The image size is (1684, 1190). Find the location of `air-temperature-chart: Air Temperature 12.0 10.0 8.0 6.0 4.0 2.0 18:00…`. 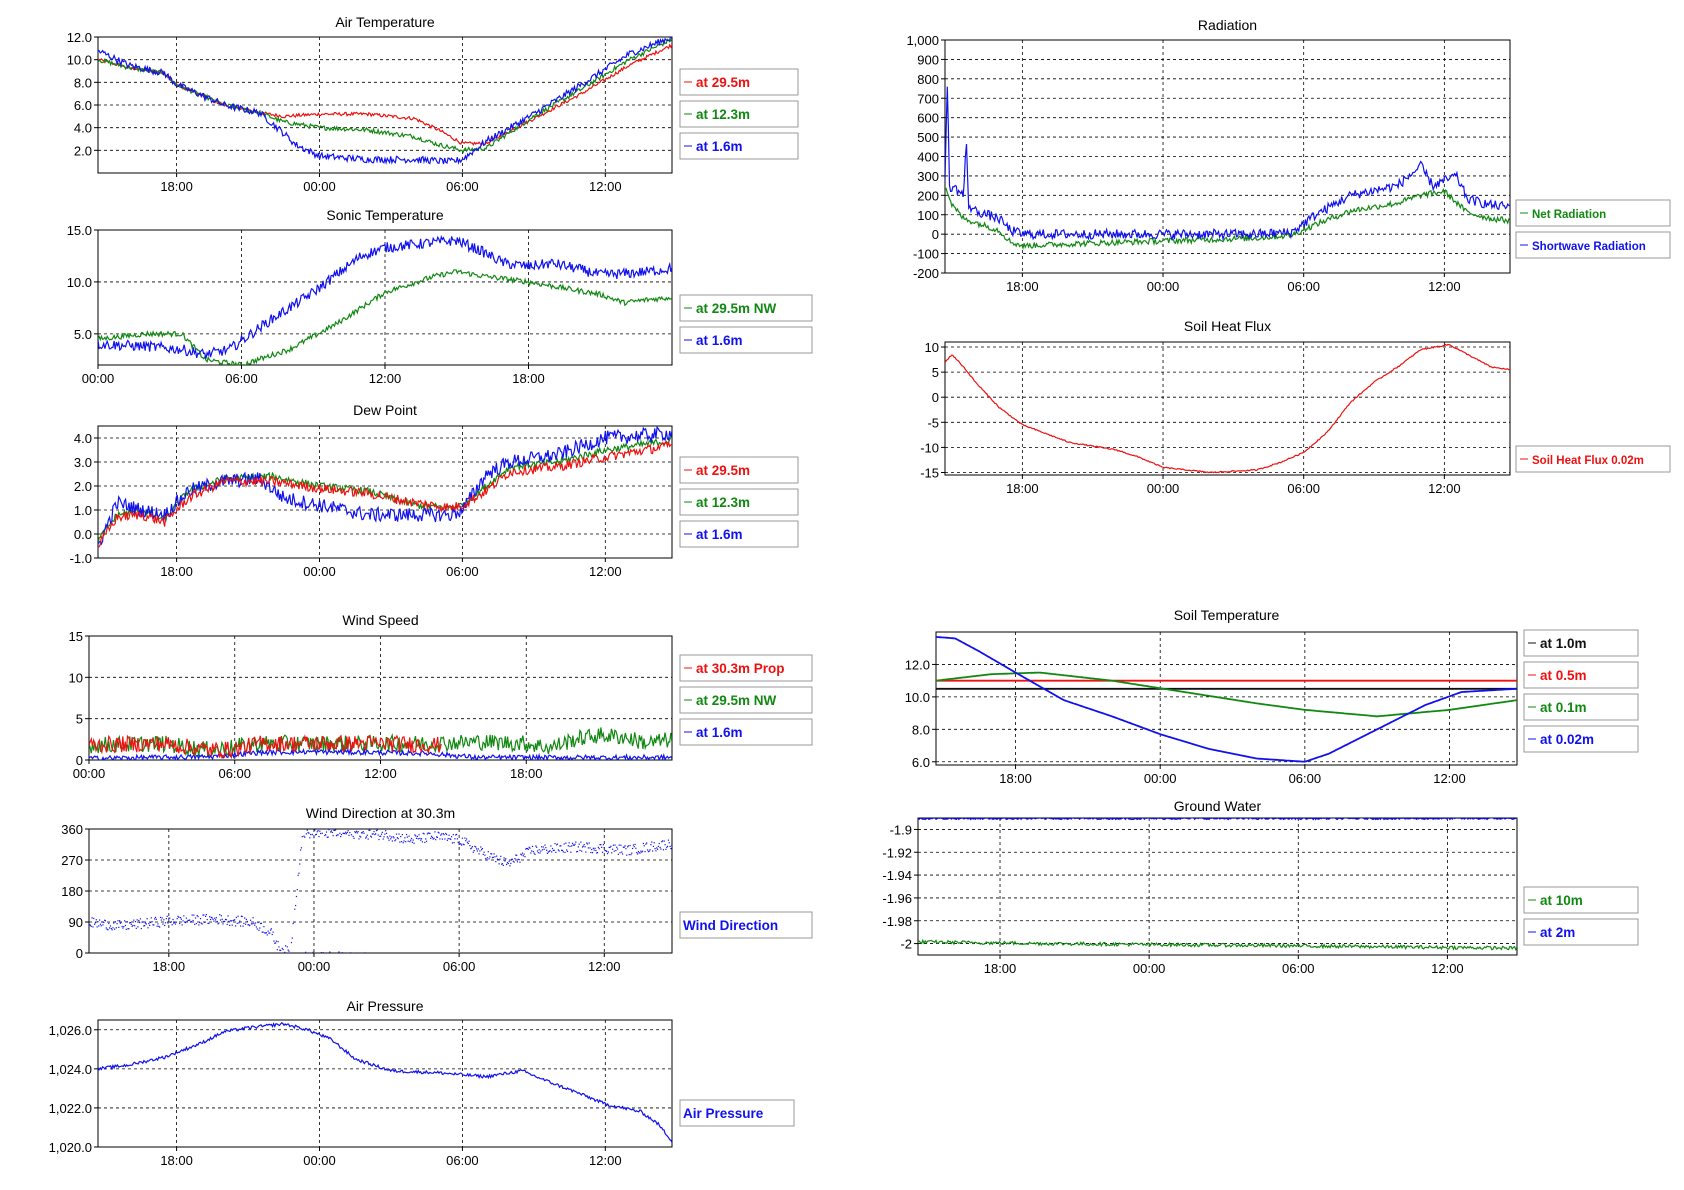

air-temperature-chart: Air Temperature 12.0 10.0 8.0 6.0 4.0 2.0 18:00… is located at coordinates (433, 104).